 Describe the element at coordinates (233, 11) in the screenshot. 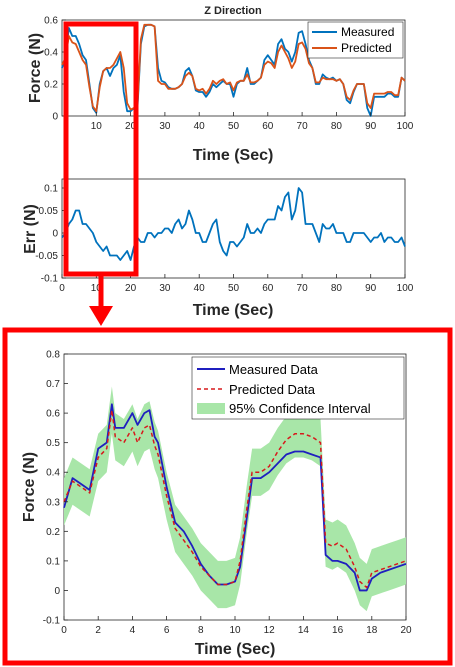

I see `top-chart-title: Z Direction` at that location.